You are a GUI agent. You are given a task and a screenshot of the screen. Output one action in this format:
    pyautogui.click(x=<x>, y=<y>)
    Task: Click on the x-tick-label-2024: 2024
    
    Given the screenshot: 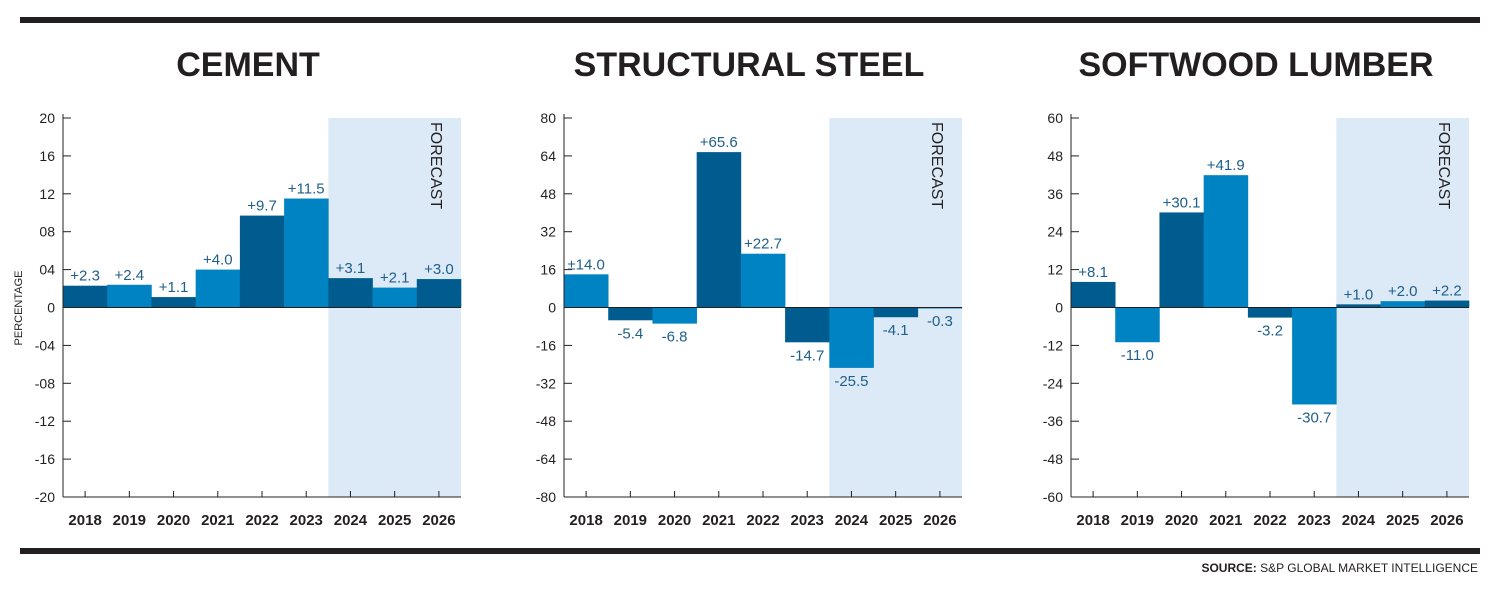 What is the action you would take?
    pyautogui.click(x=351, y=520)
    